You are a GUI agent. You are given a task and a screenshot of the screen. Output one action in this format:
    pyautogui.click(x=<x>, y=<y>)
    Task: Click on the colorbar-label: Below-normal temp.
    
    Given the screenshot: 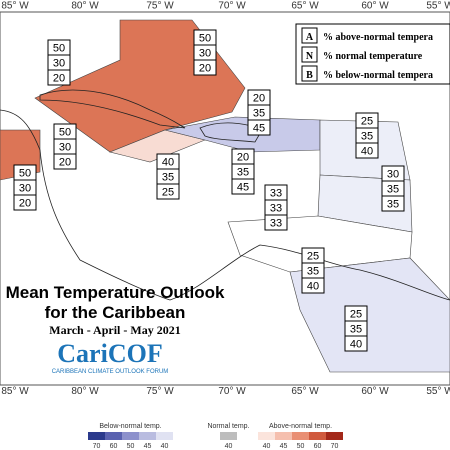 What is the action you would take?
    pyautogui.click(x=130, y=426)
    